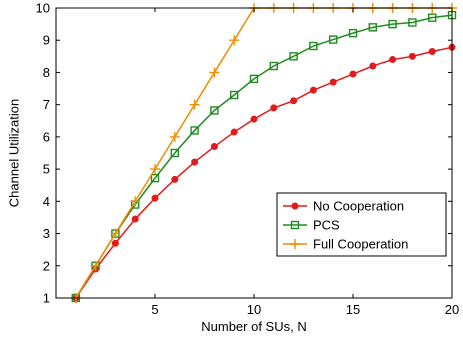 The image size is (463, 341). I want to click on legend-item-no-cooperation: No Cooperation, so click(343, 206).